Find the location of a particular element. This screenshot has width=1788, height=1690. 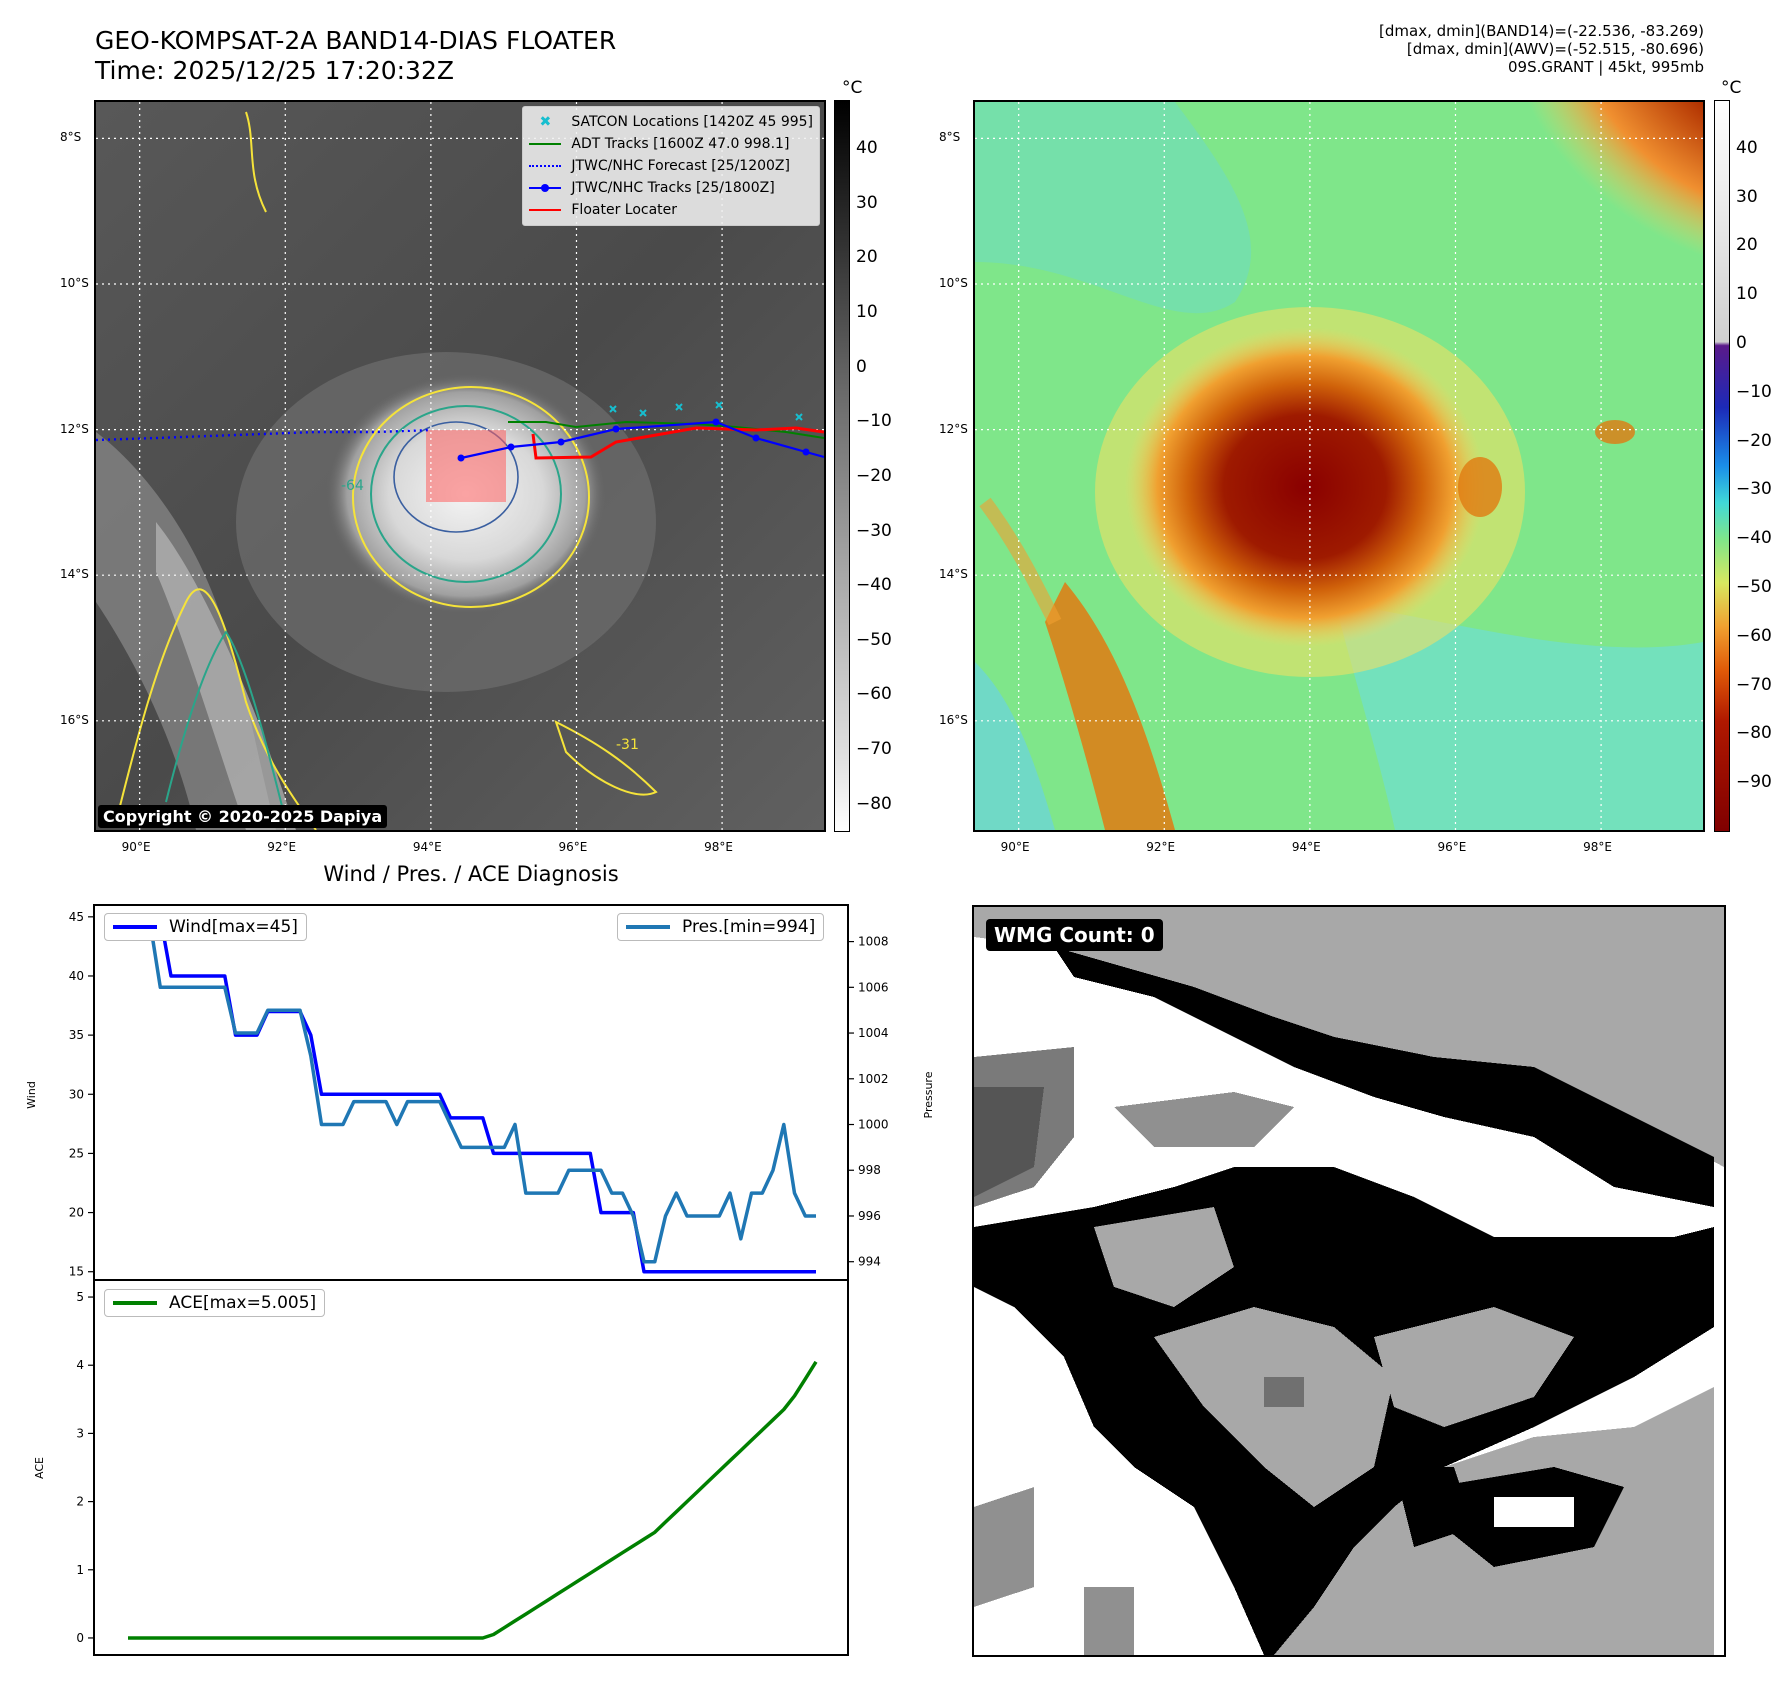

lon-tick-label: 94°E is located at coordinates (1306, 847).